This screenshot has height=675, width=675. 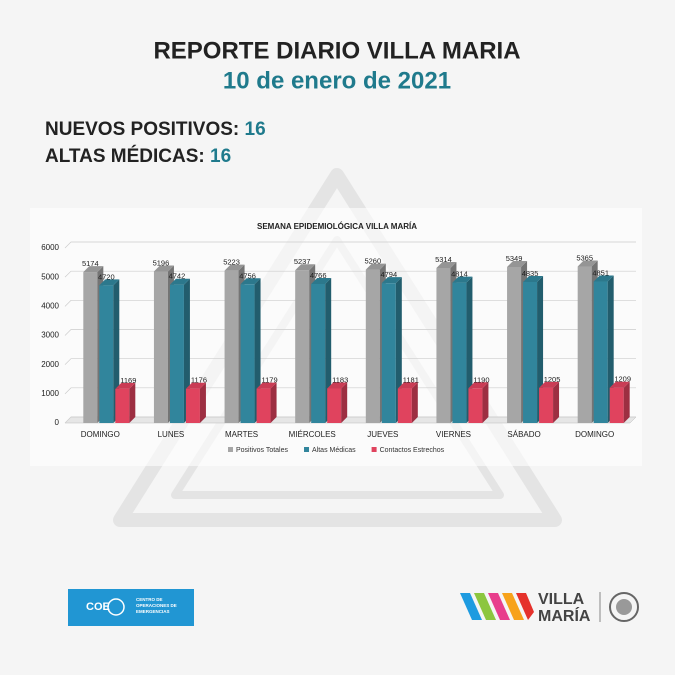 I want to click on brand-text: MARÍA, so click(x=564, y=615).